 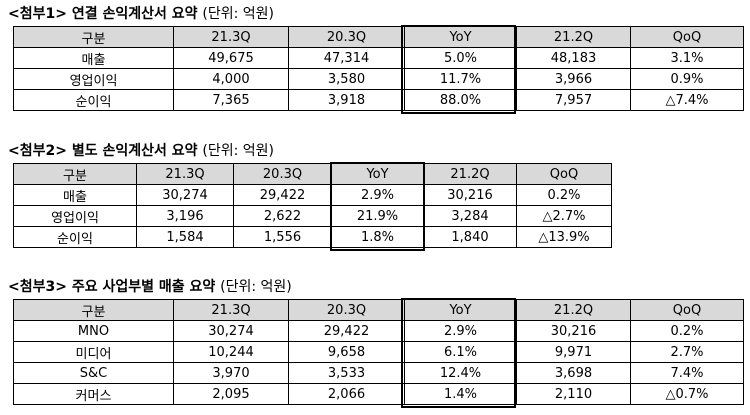 I want to click on table-row: 순이익 1,584 1,556 1.8% 1,840 △13.9%, so click(x=312, y=237).